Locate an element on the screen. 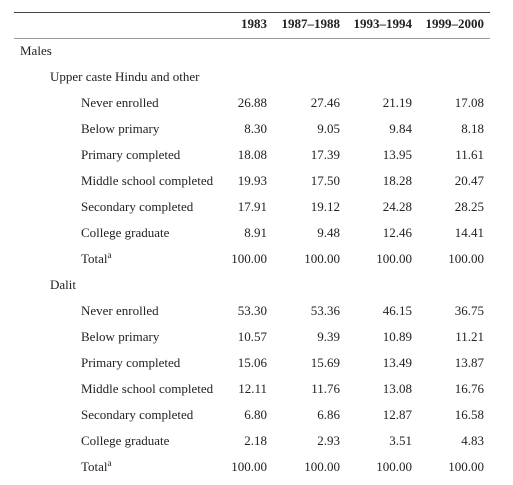  cell-value: 6.80 is located at coordinates (255, 414).